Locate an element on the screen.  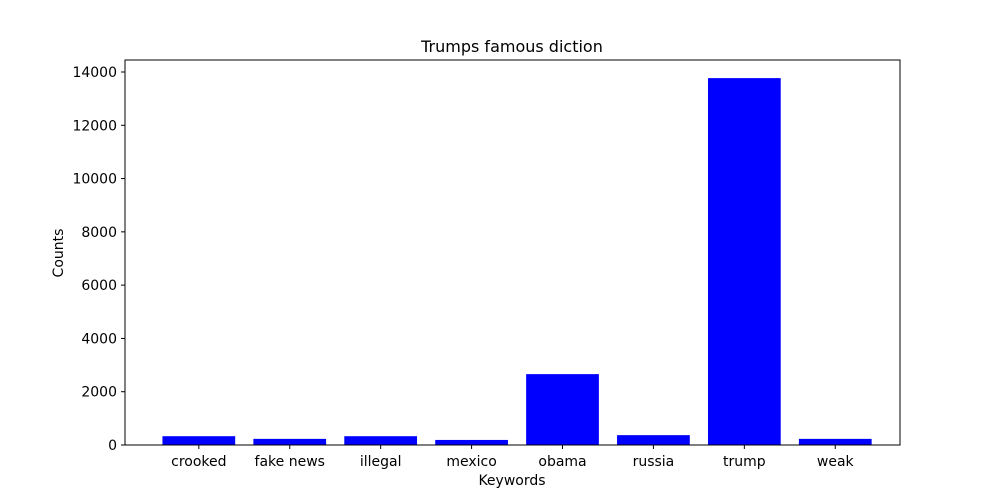
y-tick-label: 14000 is located at coordinates (94, 73).